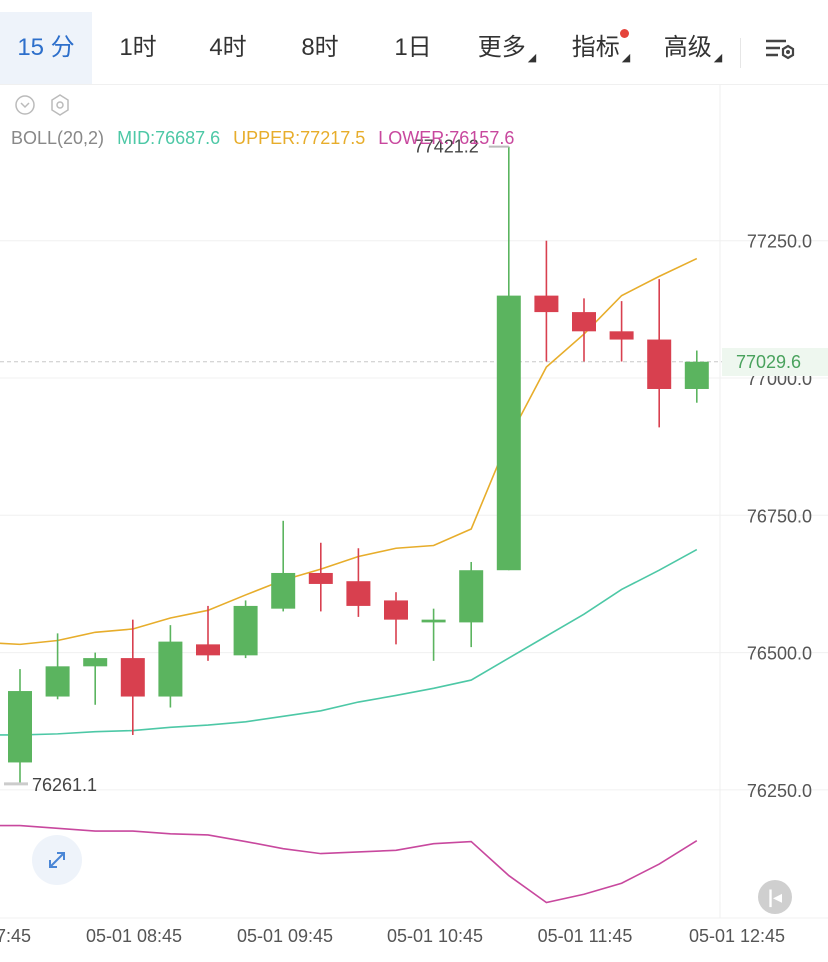  Describe the element at coordinates (64, 785) in the screenshot. I see `low-label: 76261.1` at that location.